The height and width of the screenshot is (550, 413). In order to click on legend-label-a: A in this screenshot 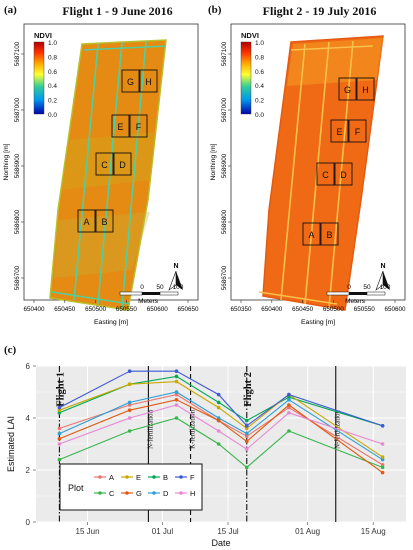, I will do `click(111, 477)`.